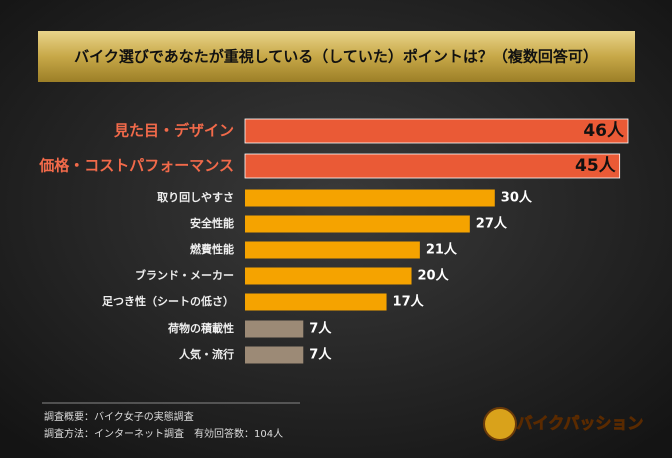  I want to click on logo-badge, so click(500, 424).